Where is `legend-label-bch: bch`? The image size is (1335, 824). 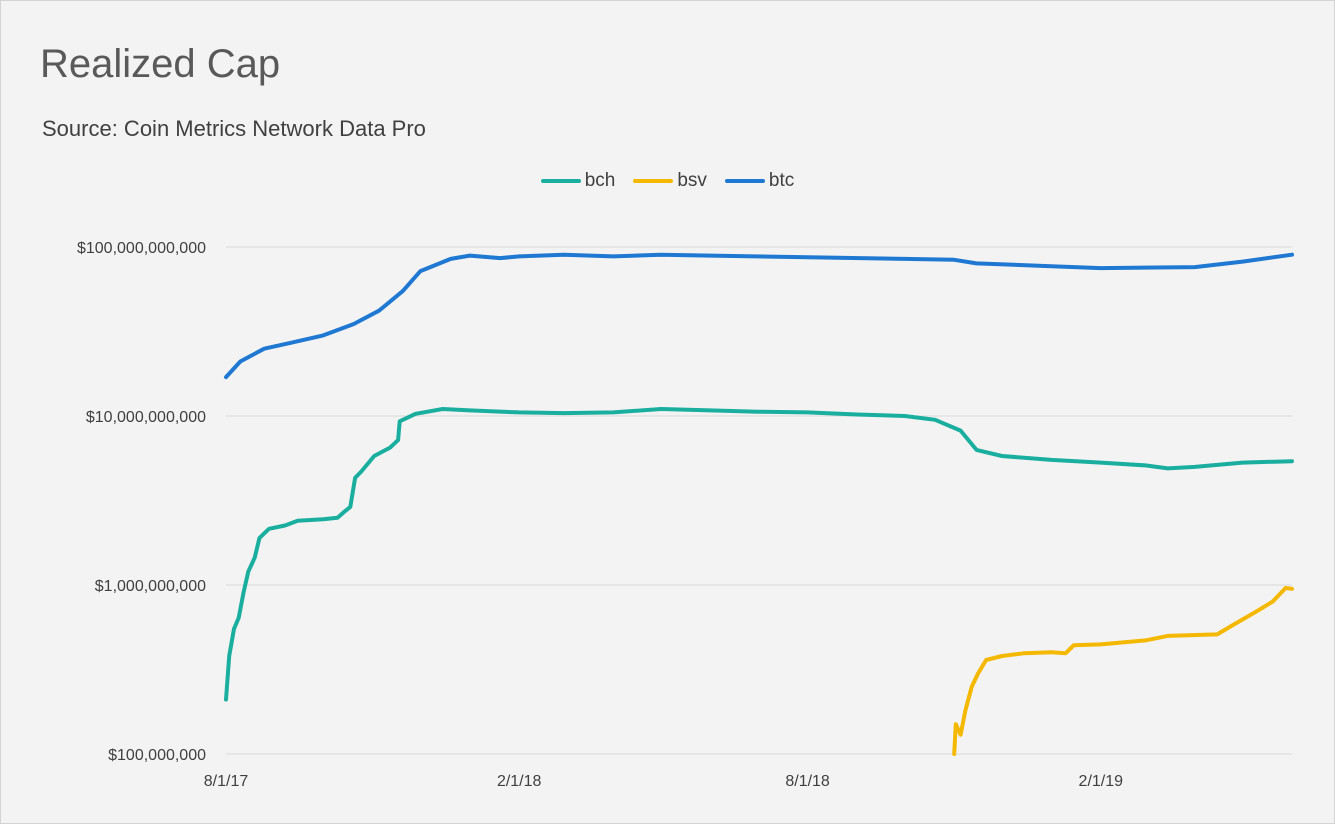
legend-label-bch: bch is located at coordinates (600, 180).